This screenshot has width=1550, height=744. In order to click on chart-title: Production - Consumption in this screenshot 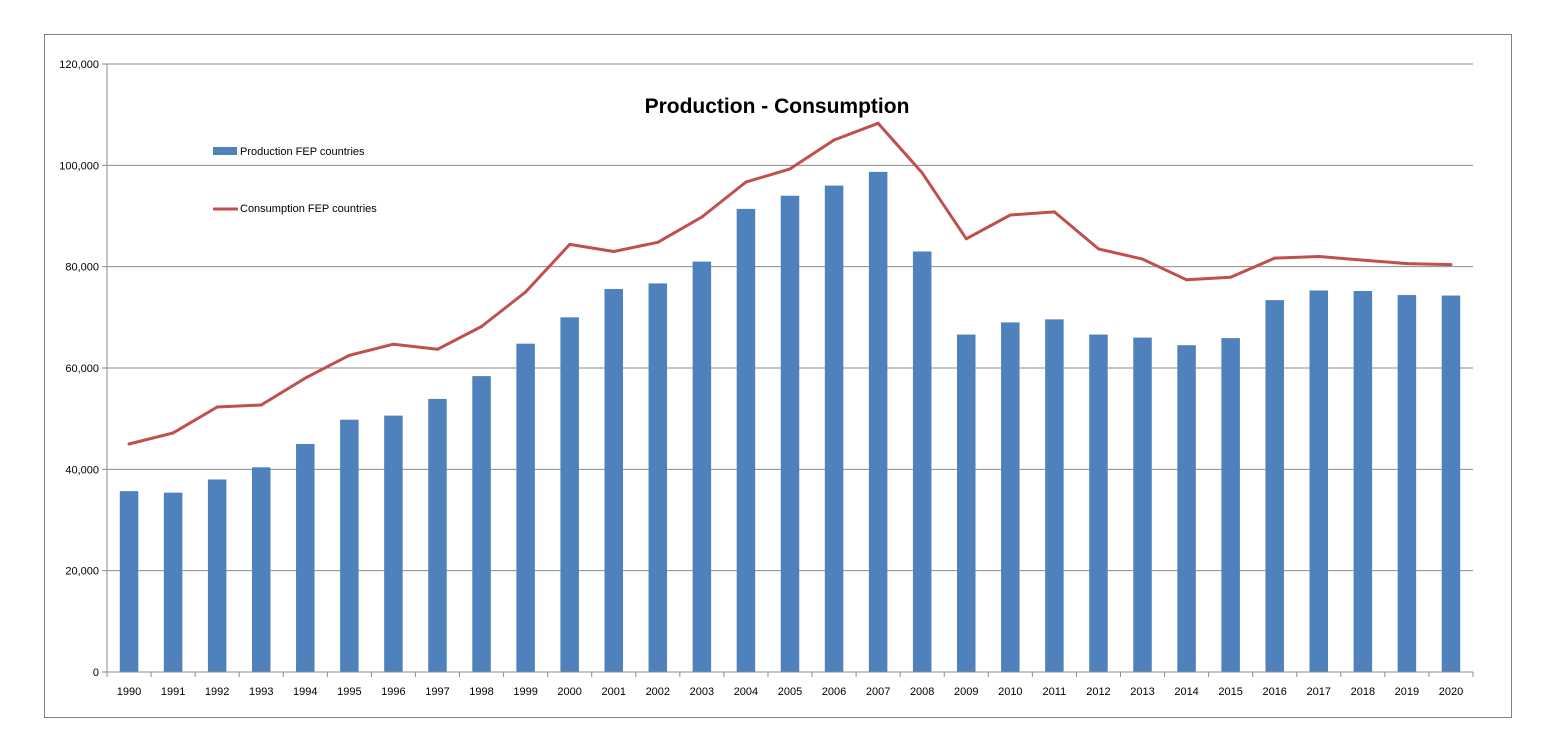, I will do `click(777, 106)`.